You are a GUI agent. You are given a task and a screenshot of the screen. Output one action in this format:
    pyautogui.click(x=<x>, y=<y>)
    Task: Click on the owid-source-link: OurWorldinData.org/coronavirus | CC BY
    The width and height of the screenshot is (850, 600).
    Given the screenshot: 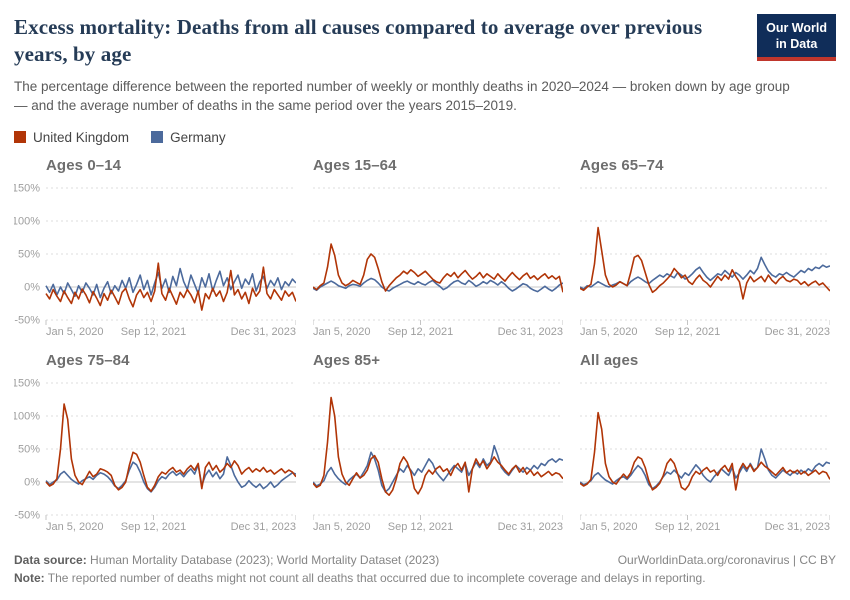 What is the action you would take?
    pyautogui.click(x=726, y=559)
    